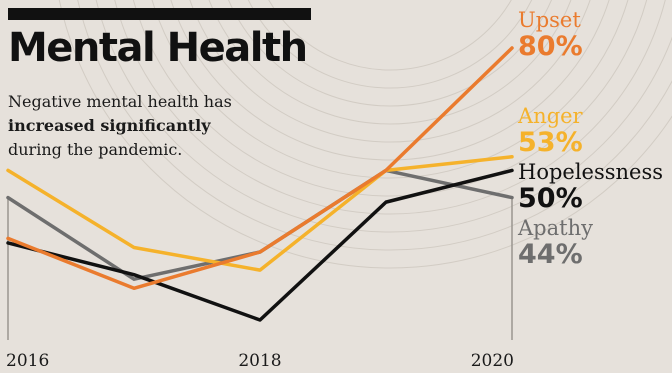 The width and height of the screenshot is (672, 373). I want to click on x-tick-label: 2020, so click(492, 361).